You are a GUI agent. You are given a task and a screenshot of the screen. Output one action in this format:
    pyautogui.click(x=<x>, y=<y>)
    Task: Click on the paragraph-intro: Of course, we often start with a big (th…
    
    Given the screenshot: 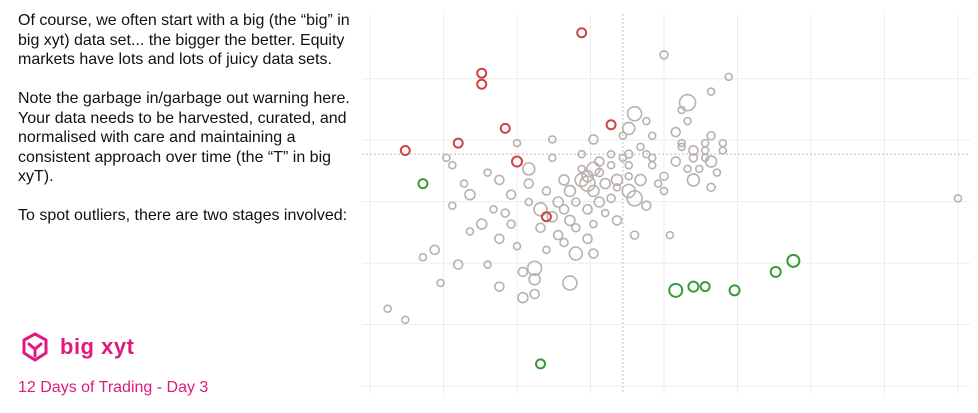 What is the action you would take?
    pyautogui.click(x=184, y=40)
    